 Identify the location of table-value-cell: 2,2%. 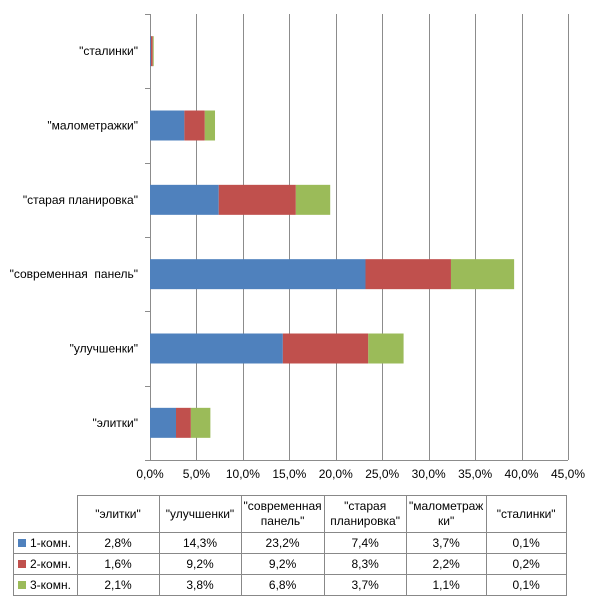
(446, 564).